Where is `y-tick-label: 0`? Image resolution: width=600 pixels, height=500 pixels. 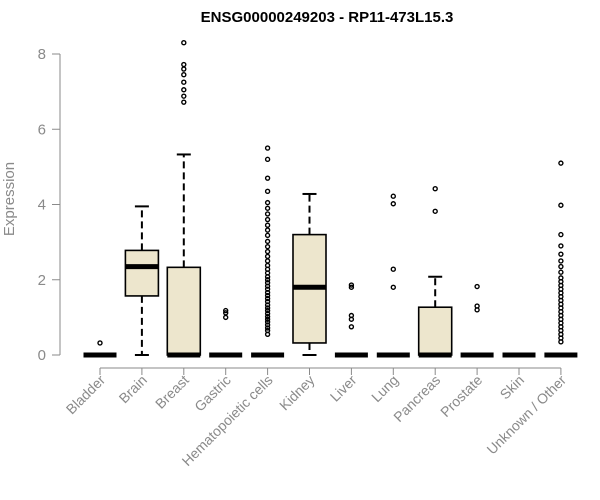
y-tick-label: 0 is located at coordinates (42, 355).